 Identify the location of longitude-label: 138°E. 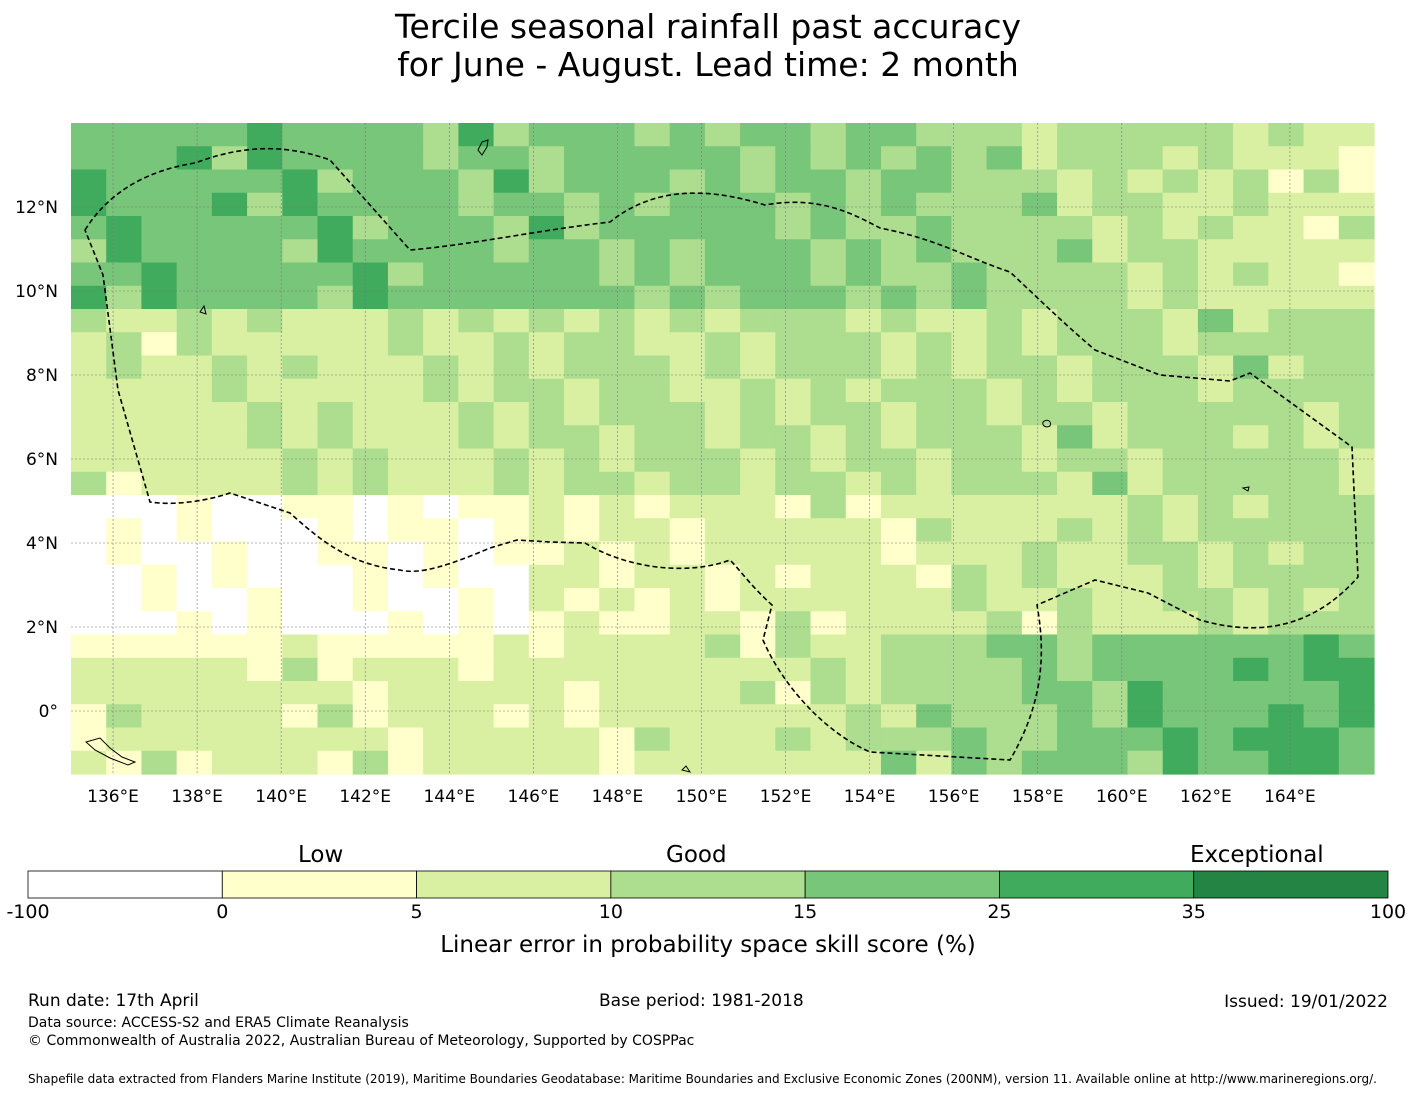
(197, 797).